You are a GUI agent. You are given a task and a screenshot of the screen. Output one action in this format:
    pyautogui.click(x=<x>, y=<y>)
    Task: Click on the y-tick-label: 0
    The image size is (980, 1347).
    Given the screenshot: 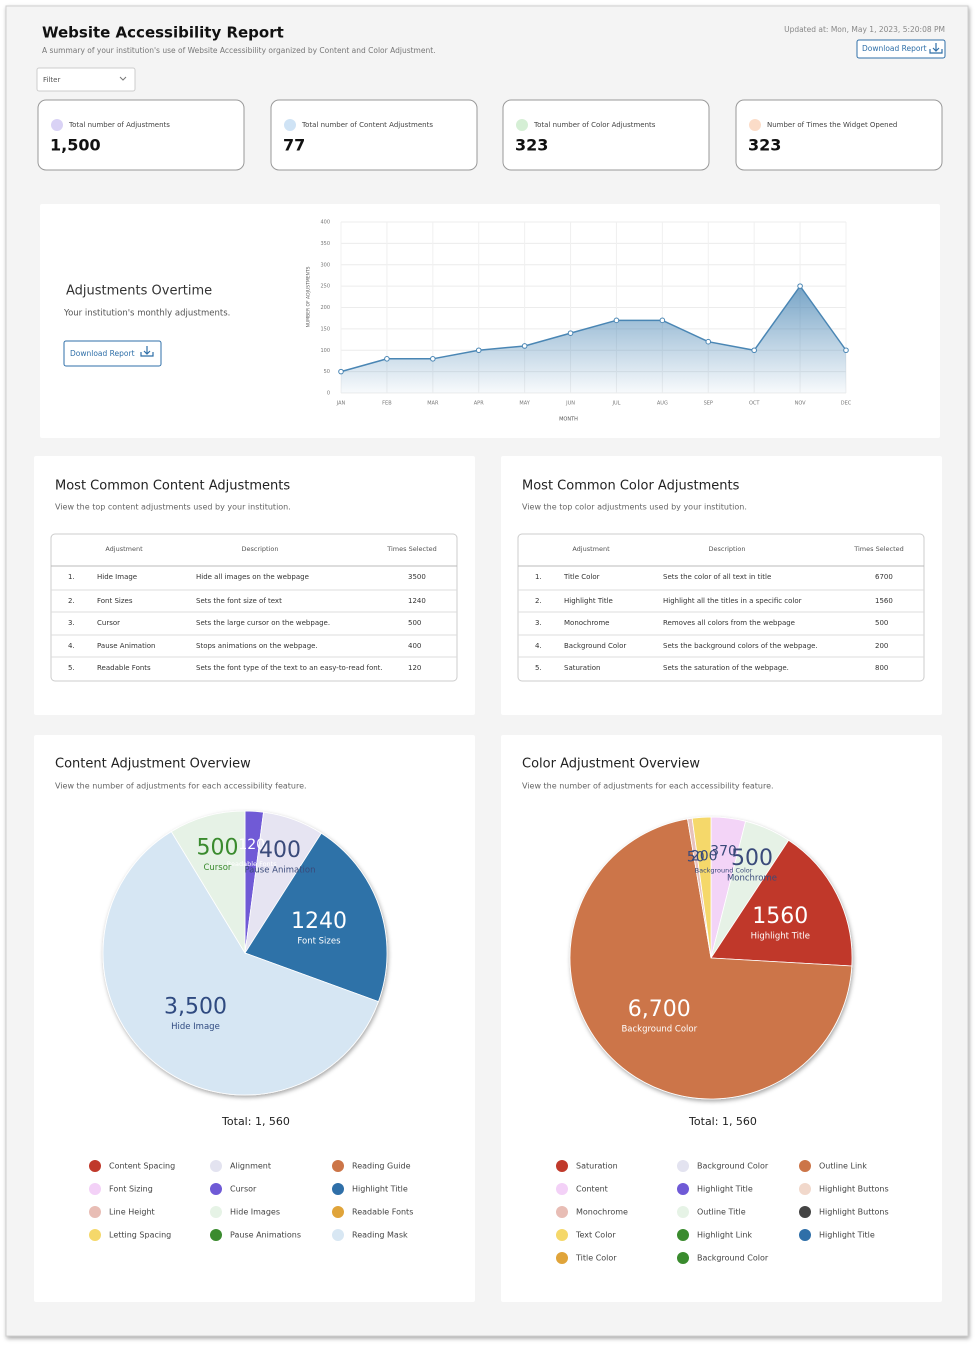 What is the action you would take?
    pyautogui.click(x=328, y=394)
    